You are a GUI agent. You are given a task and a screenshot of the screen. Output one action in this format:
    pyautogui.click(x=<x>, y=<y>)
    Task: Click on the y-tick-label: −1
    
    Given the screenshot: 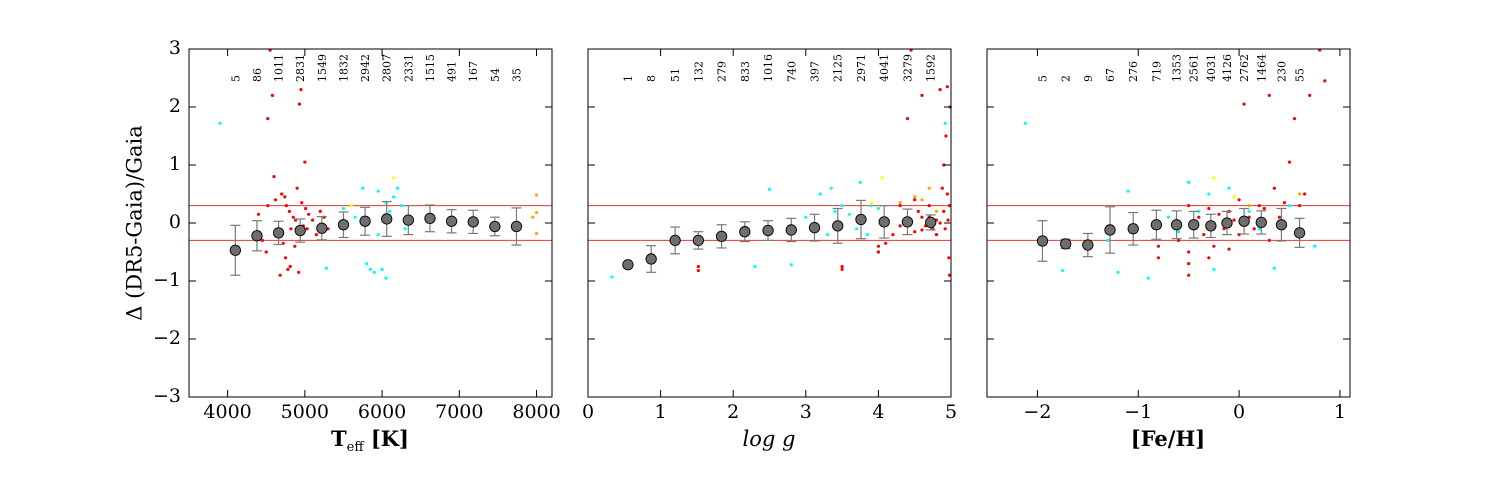 What is the action you would take?
    pyautogui.click(x=167, y=280)
    